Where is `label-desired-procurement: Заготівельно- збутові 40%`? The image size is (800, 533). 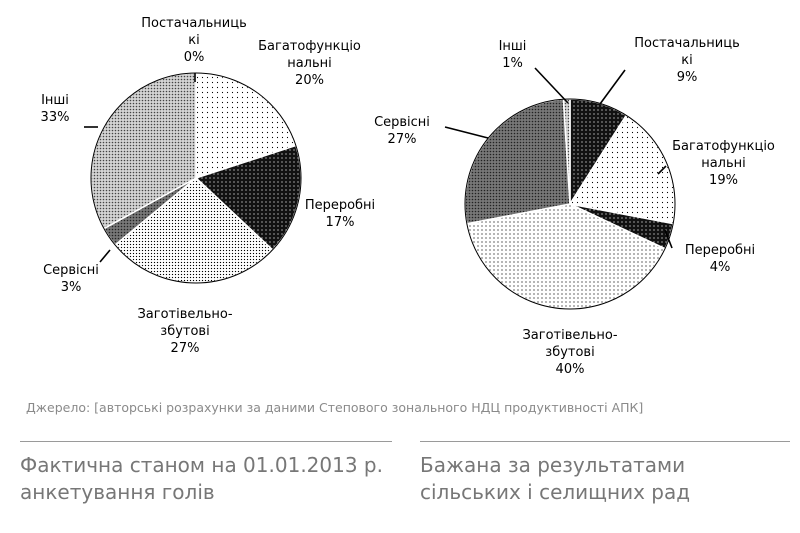 label-desired-procurement: Заготівельно- збутові 40% is located at coordinates (570, 352).